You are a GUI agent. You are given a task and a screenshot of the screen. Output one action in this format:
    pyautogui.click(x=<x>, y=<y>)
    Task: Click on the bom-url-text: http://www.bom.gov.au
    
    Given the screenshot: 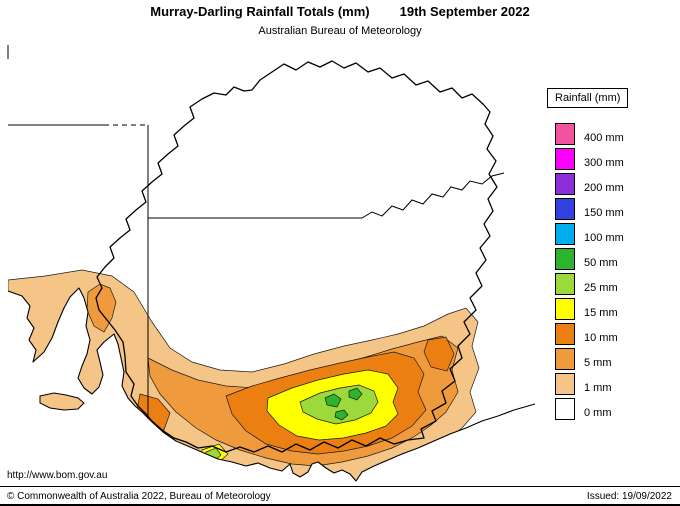 What is the action you would take?
    pyautogui.click(x=57, y=475)
    